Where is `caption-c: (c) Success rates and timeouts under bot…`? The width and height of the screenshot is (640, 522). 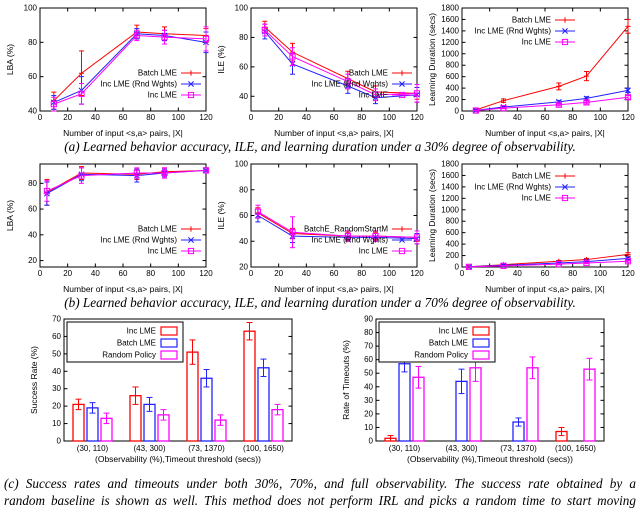
caption-c: (c) Success rates and timeouts under bot… is located at coordinates (320, 492).